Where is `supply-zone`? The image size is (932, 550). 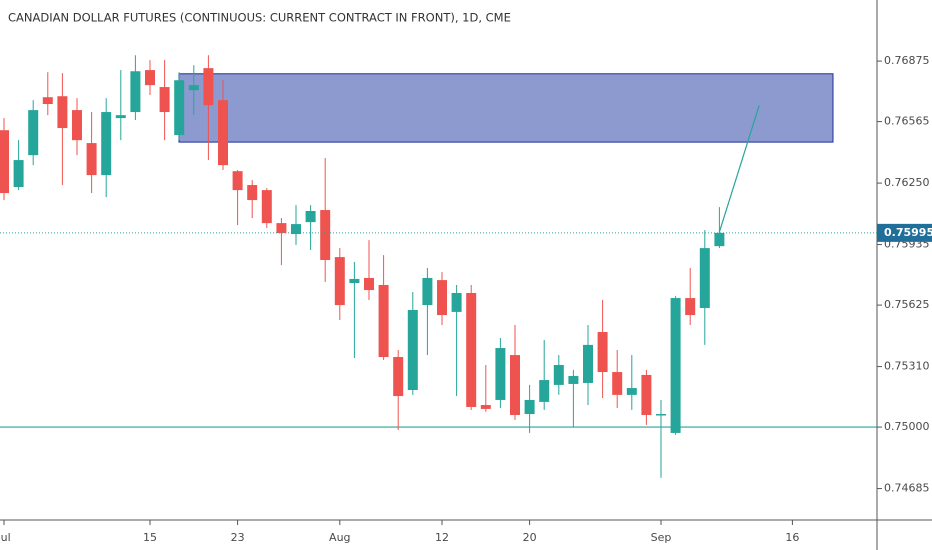
supply-zone is located at coordinates (506, 108).